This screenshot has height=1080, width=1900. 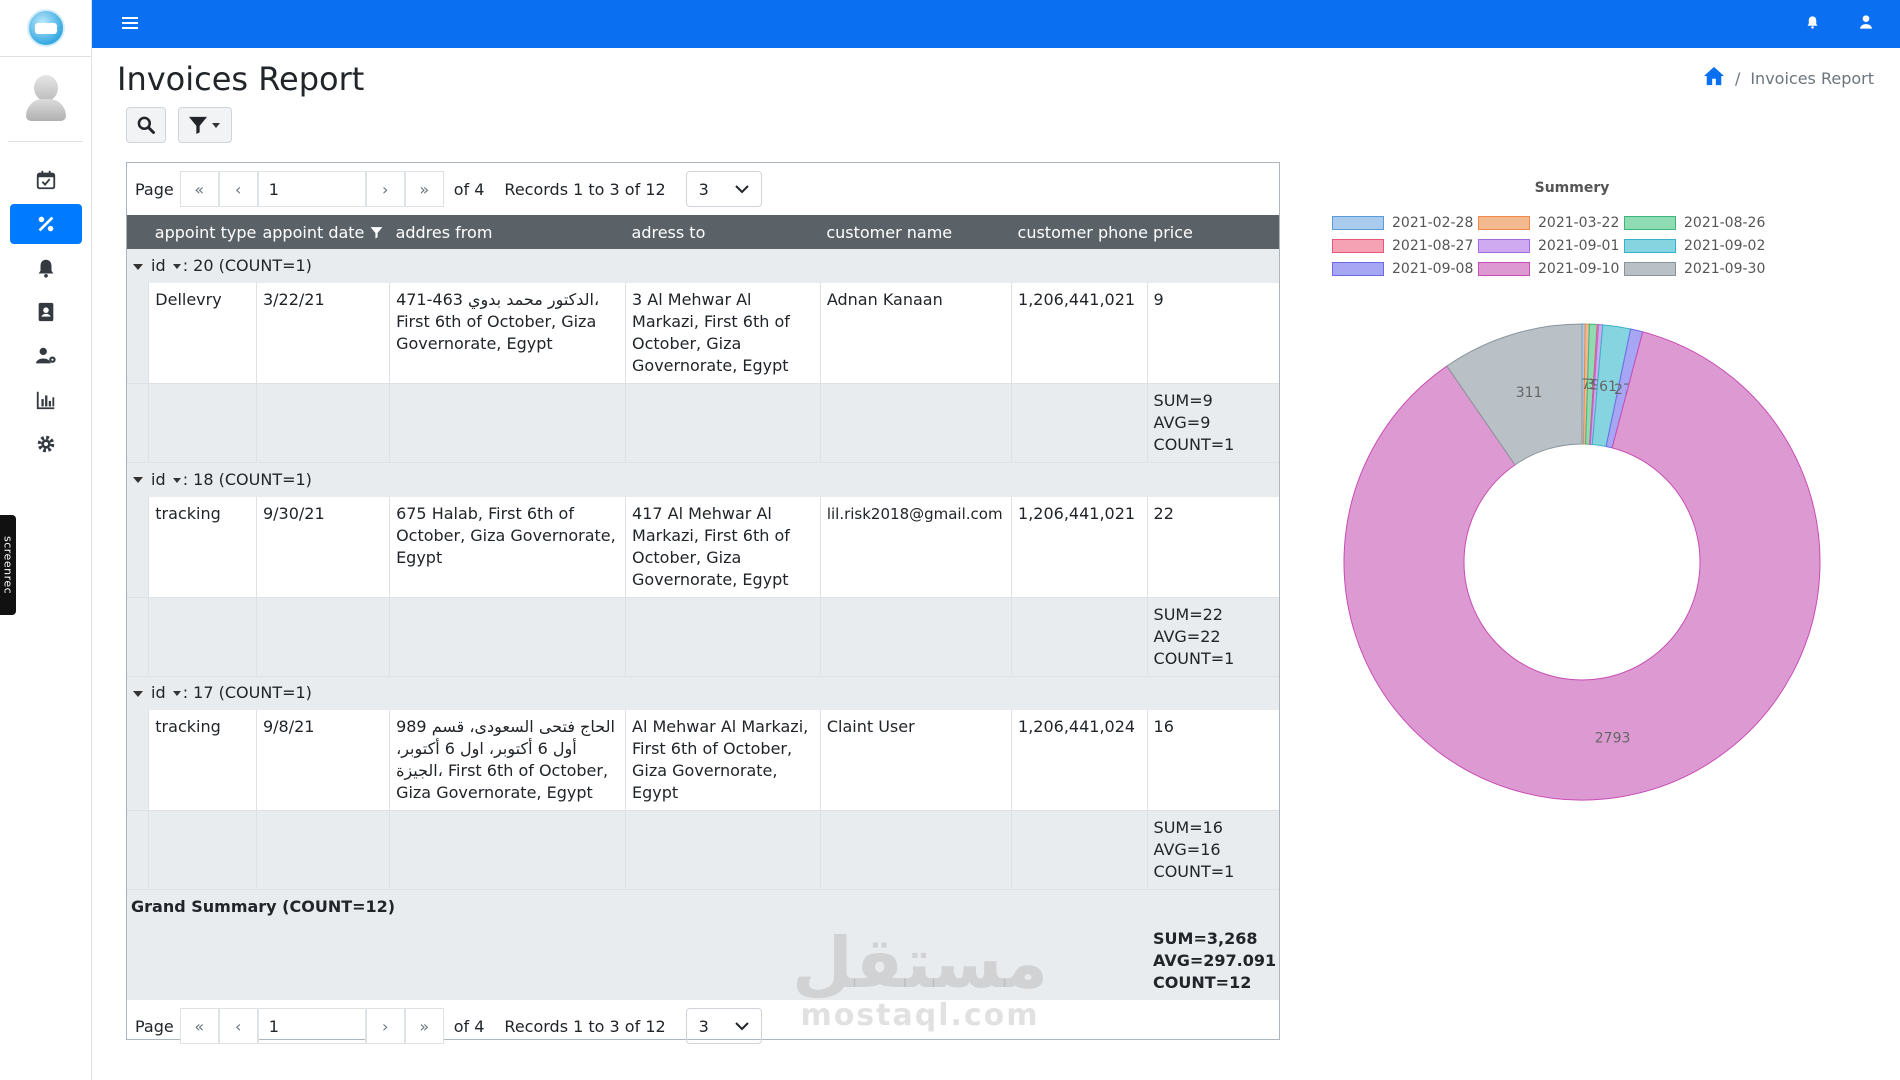 I want to click on percent-icon, so click(x=45, y=224).